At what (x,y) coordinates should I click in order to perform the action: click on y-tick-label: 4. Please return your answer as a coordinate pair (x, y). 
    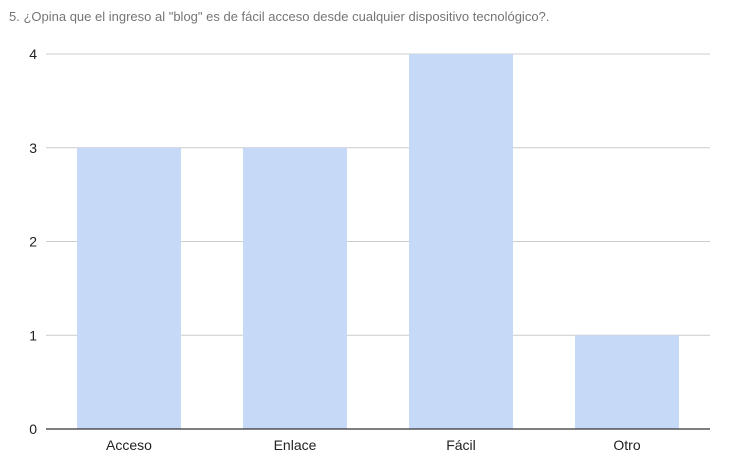
    Looking at the image, I should click on (33, 54).